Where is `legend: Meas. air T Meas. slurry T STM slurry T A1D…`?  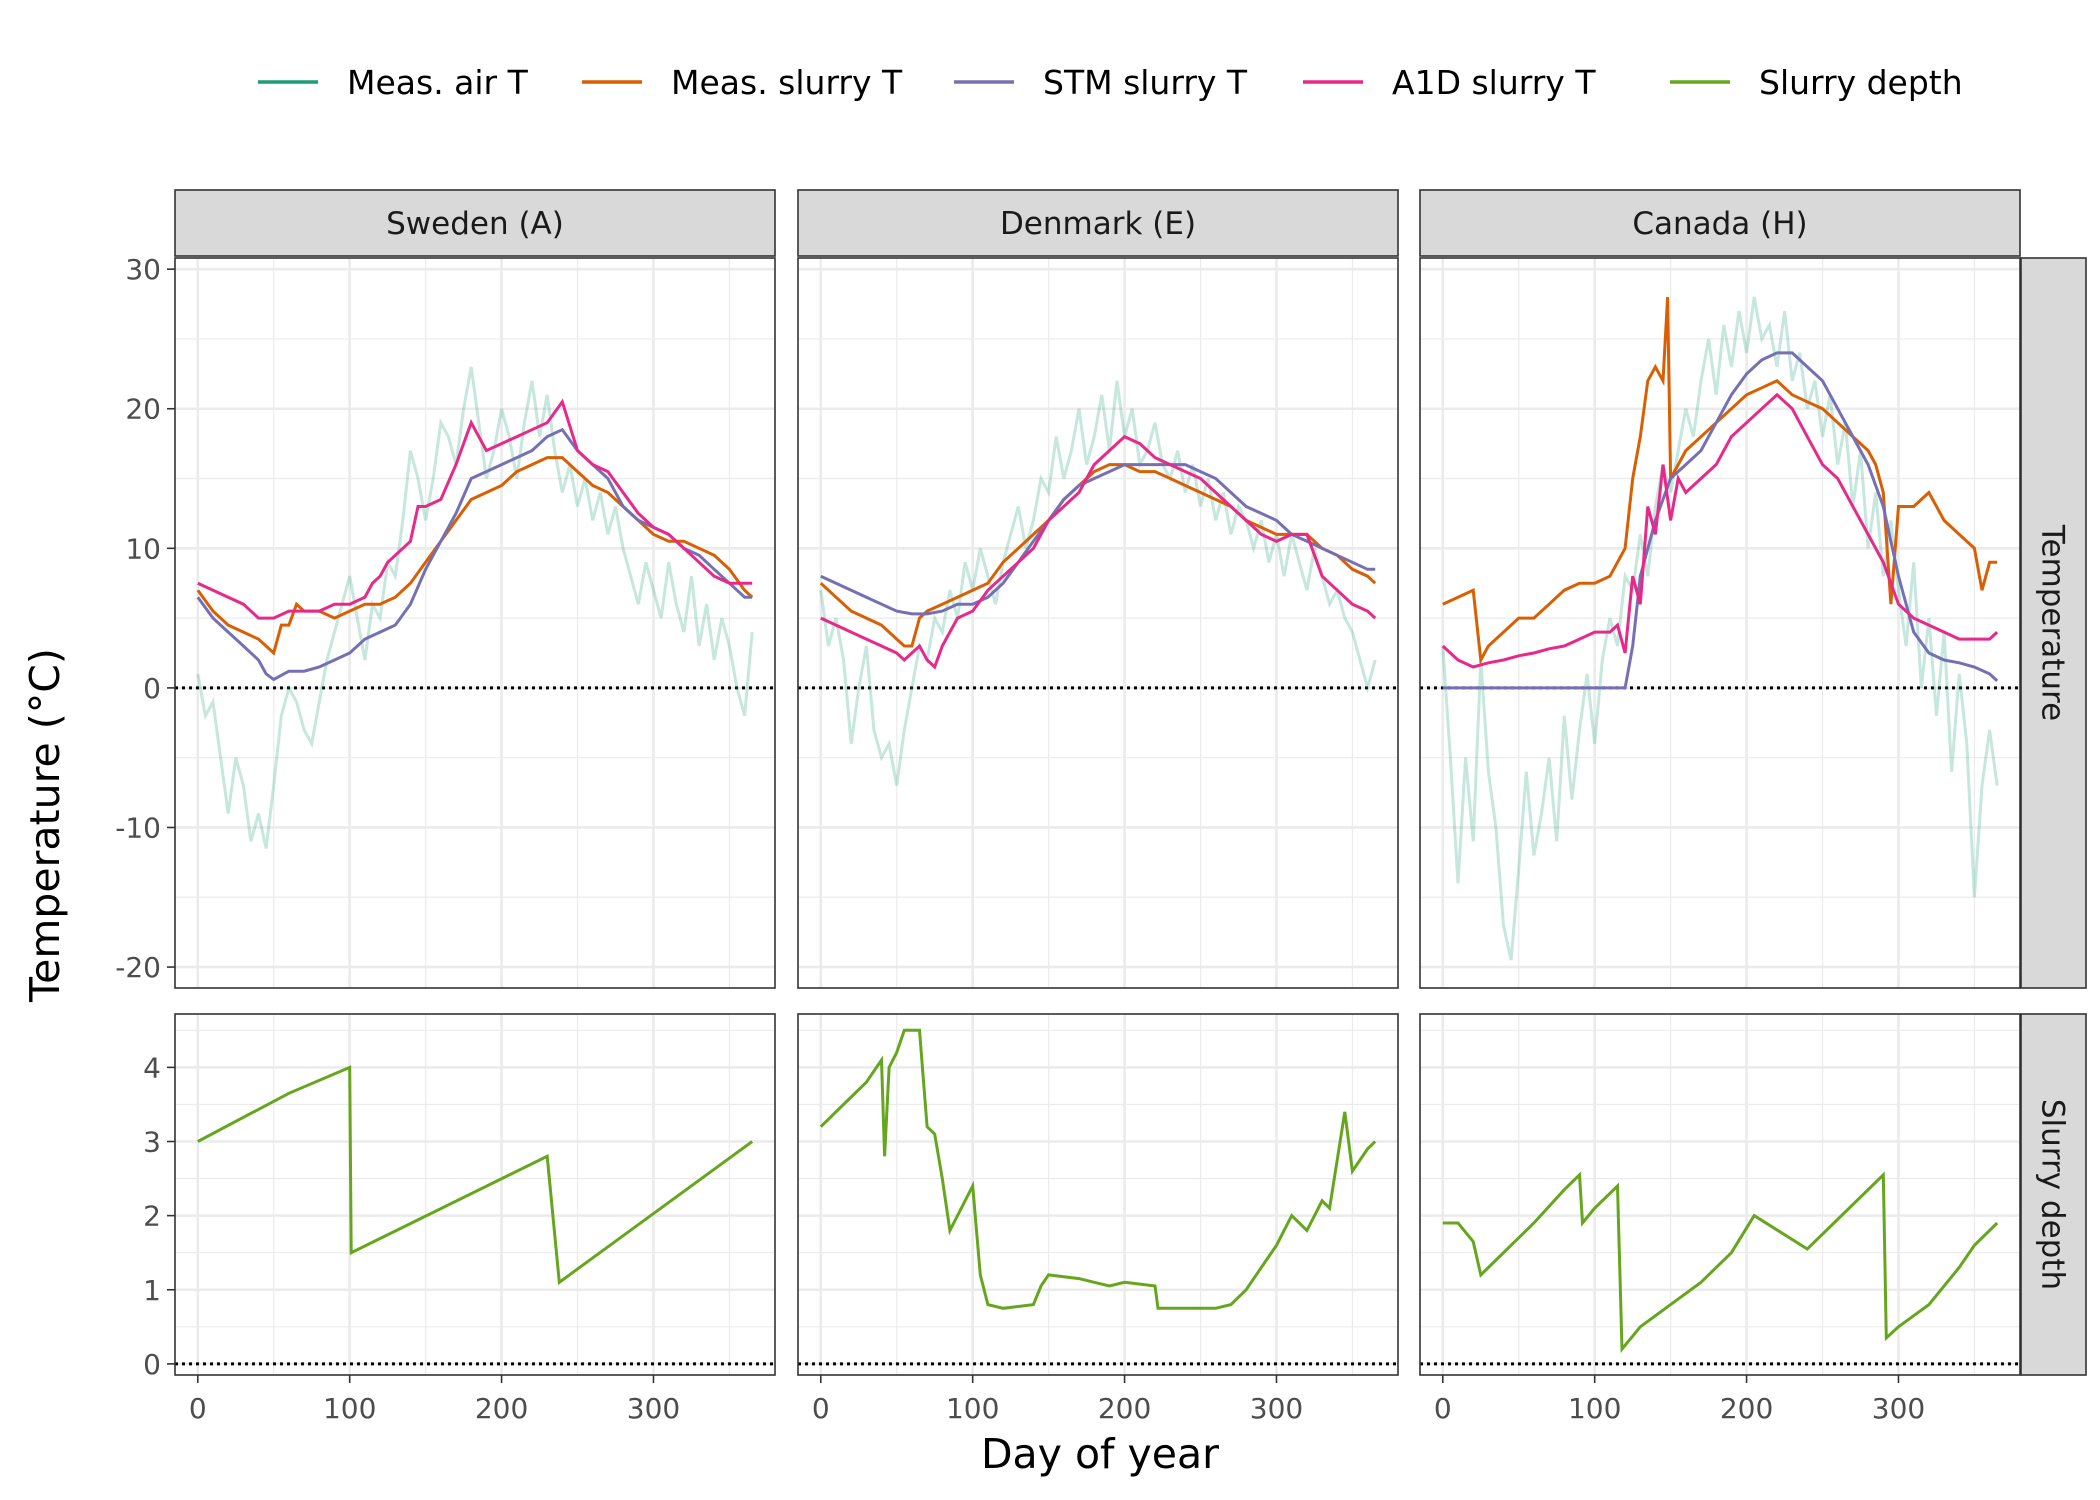 legend: Meas. air T Meas. slurry T STM slurry T A1D… is located at coordinates (1110, 82).